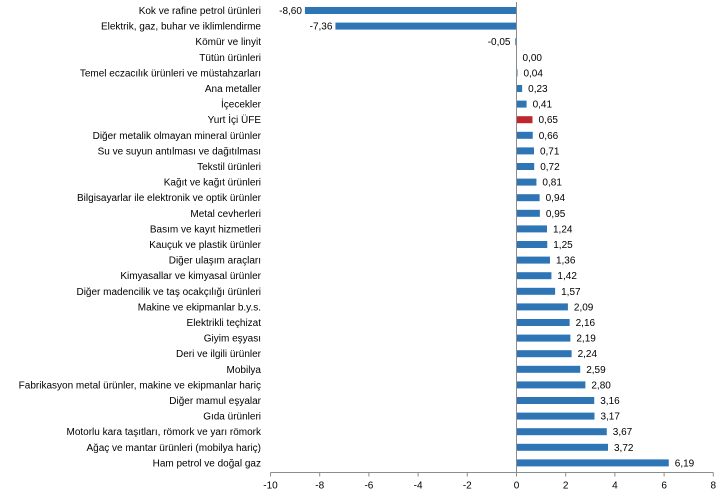 Image resolution: width=722 pixels, height=497 pixels. Describe the element at coordinates (571, 292) in the screenshot. I see `value-label: 1,57` at that location.